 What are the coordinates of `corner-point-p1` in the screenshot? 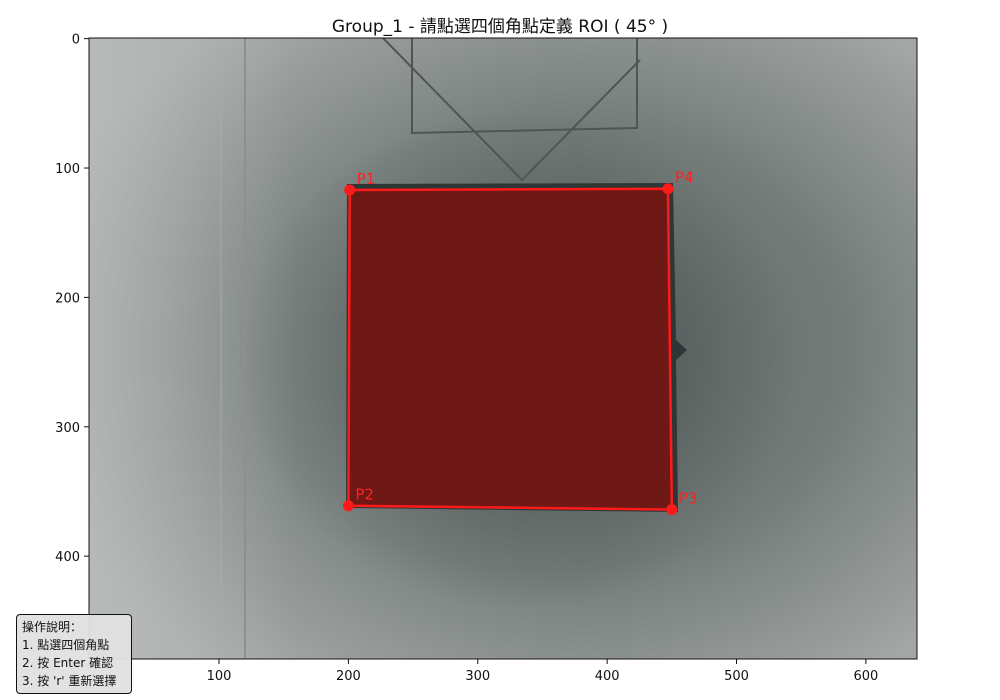 It's located at (350, 190).